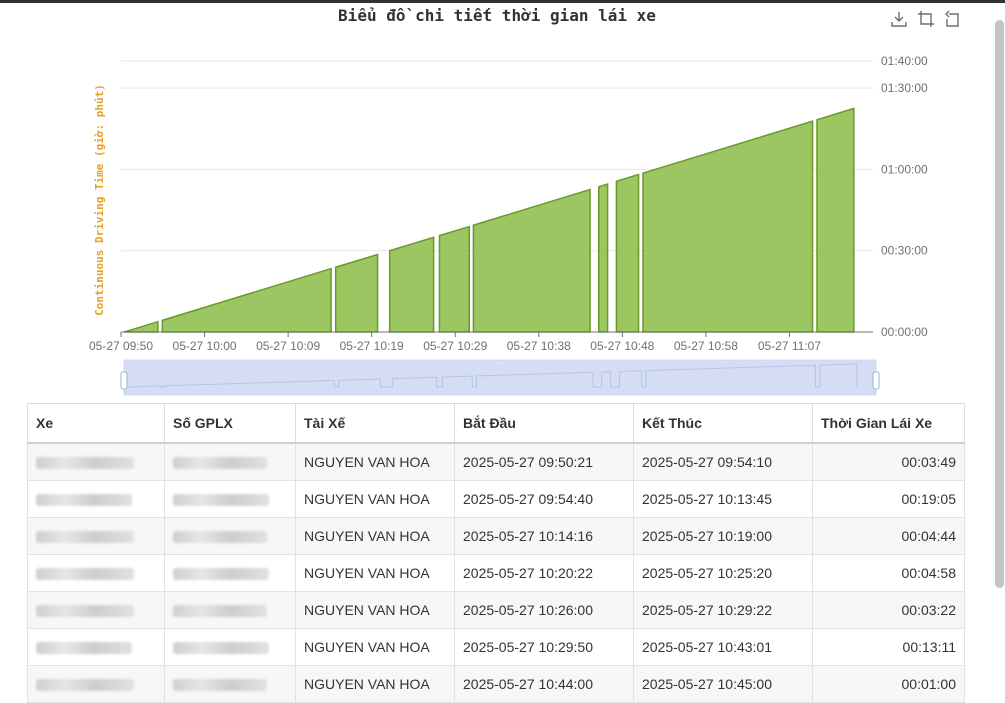 This screenshot has height=703, width=1005. What do you see at coordinates (904, 61) in the screenshot?
I see `y-tick-label: 01:40:00` at bounding box center [904, 61].